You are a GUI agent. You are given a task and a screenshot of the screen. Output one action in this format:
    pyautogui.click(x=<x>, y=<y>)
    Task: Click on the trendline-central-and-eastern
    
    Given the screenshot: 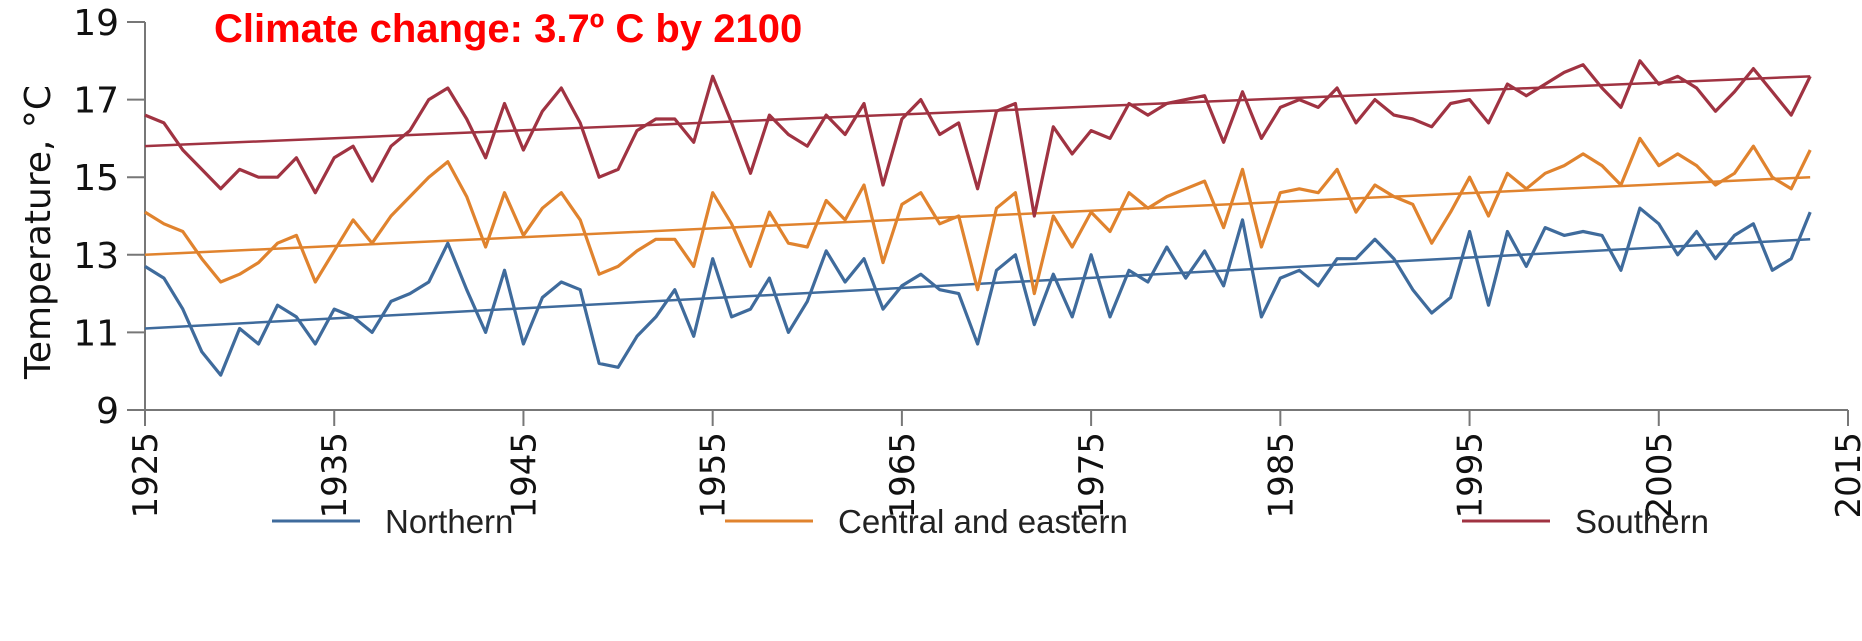 What is the action you would take?
    pyautogui.click(x=977, y=216)
    